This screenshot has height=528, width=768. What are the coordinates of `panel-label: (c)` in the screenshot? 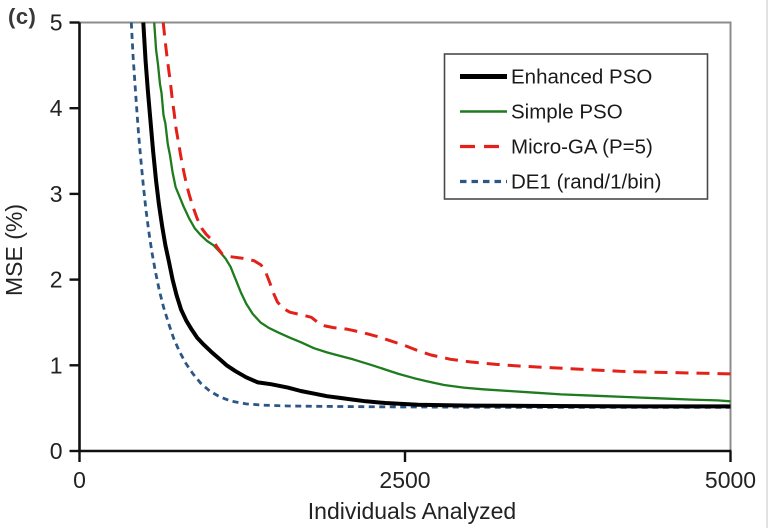 It's located at (22, 16).